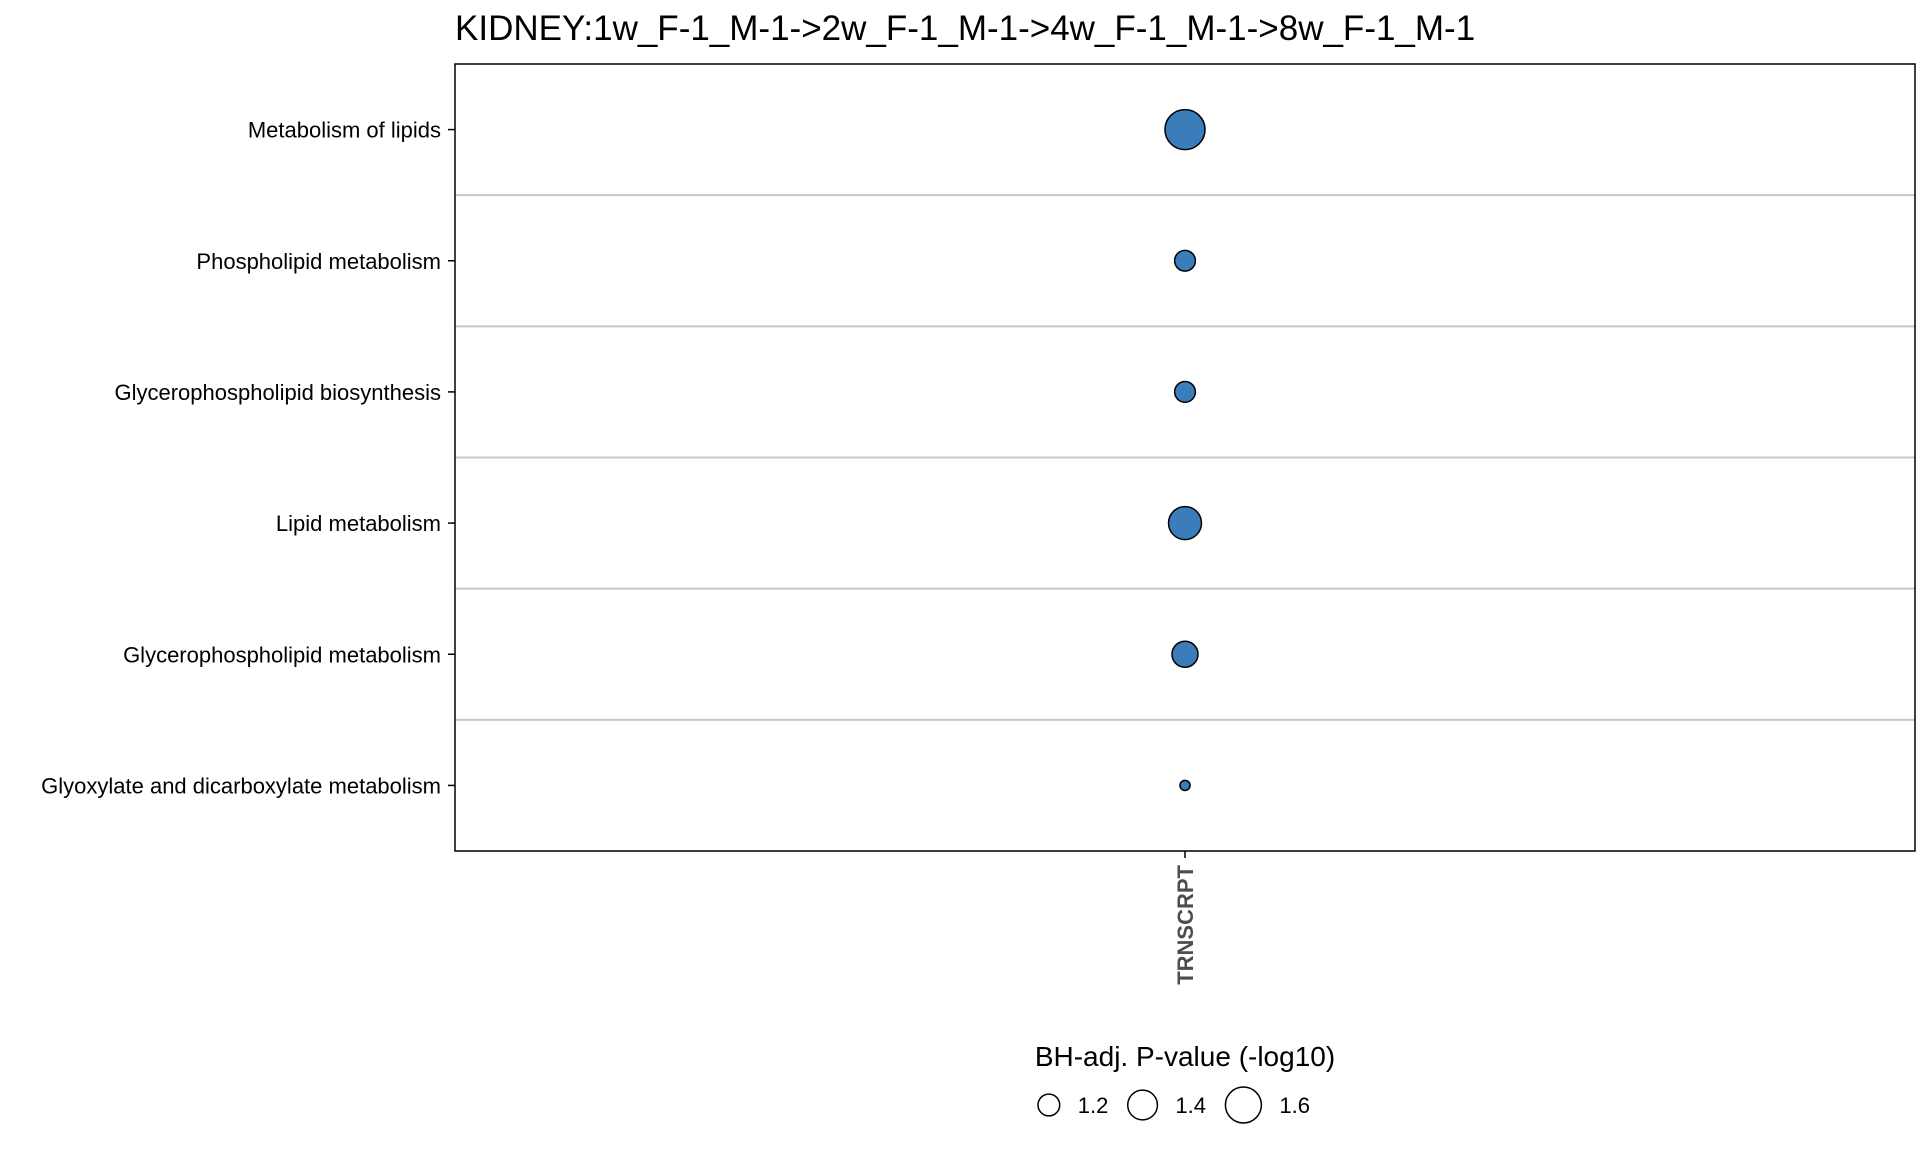 The image size is (1920, 1152). What do you see at coordinates (241, 785) in the screenshot?
I see `y-tick-label: Glyoxylate and dicarboxylate metabolism` at bounding box center [241, 785].